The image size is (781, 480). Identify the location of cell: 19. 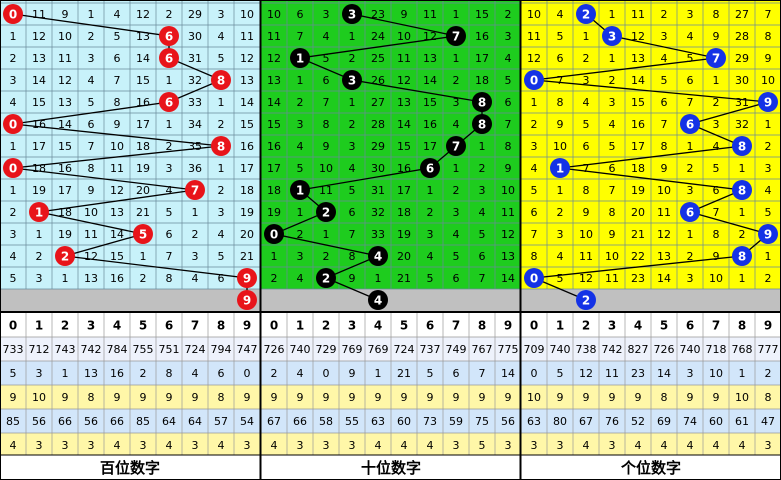
(65, 234).